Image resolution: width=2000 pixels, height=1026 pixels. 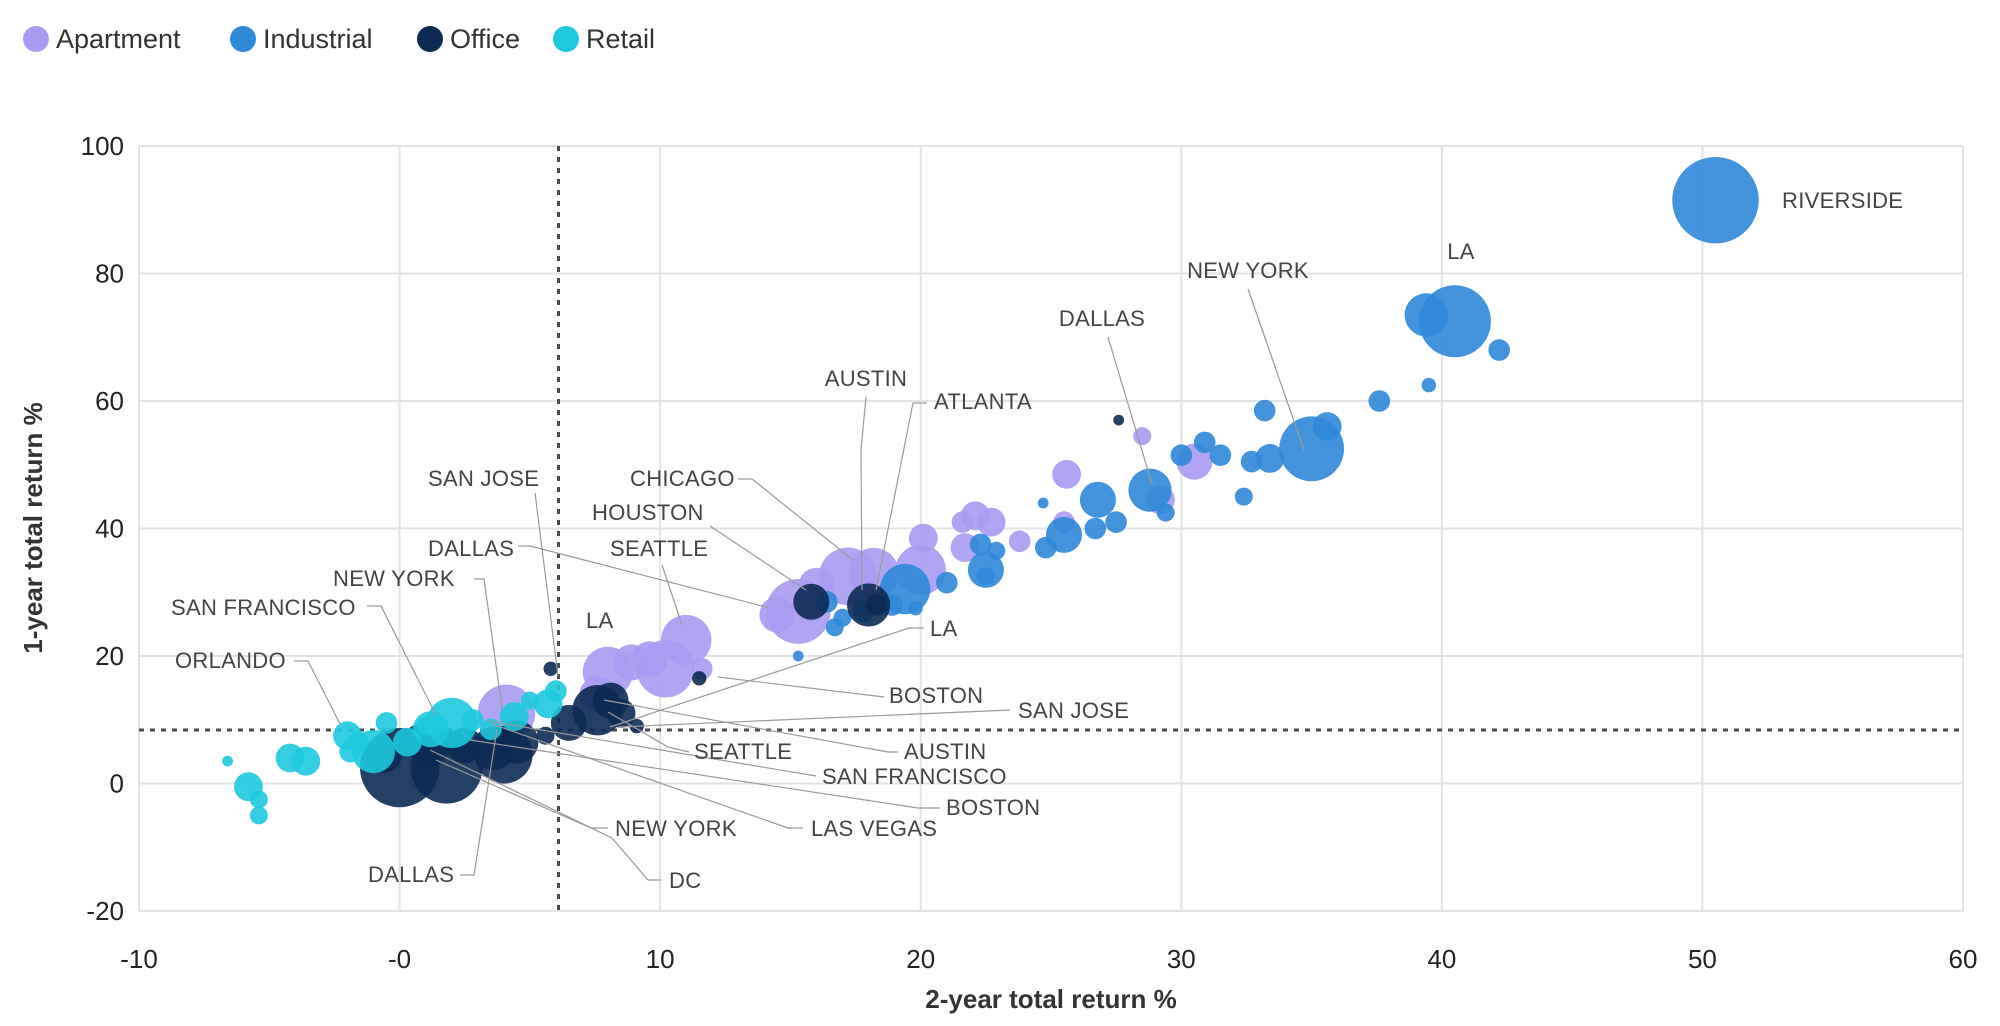 What do you see at coordinates (983, 401) in the screenshot?
I see `annotation-atlanta: ATLANTA` at bounding box center [983, 401].